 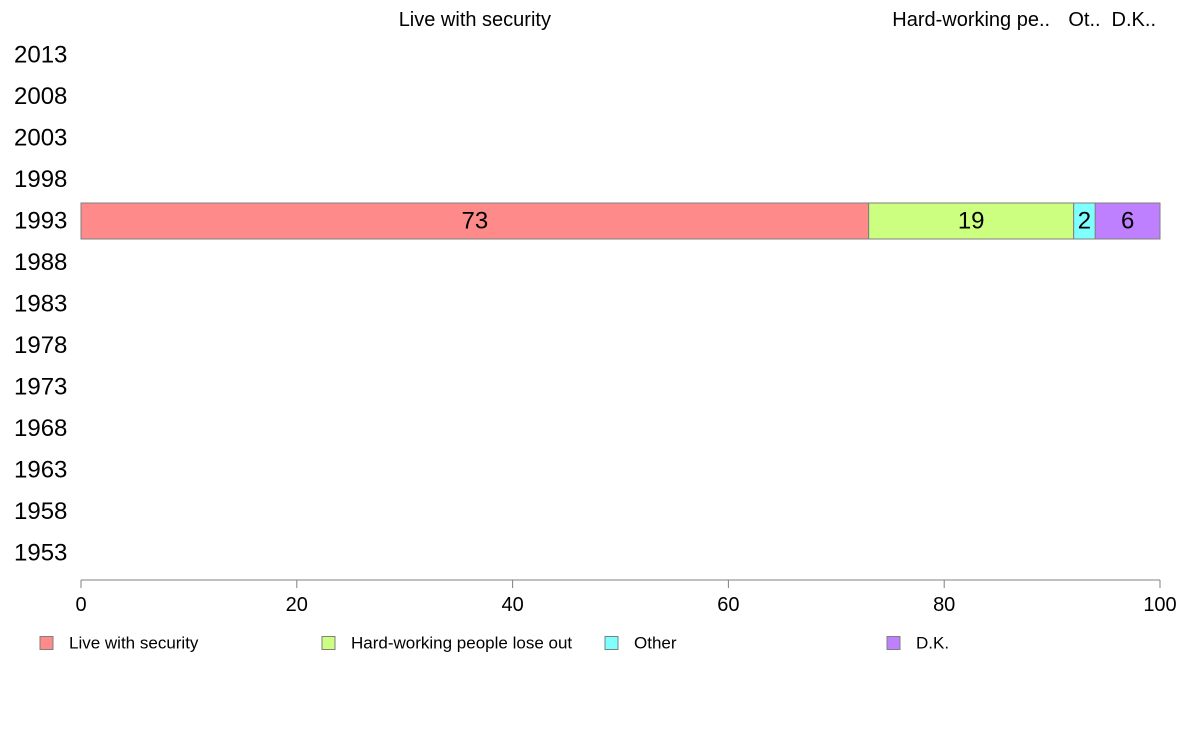 What do you see at coordinates (461, 643) in the screenshot?
I see `legend-label: Hard-working people lose out` at bounding box center [461, 643].